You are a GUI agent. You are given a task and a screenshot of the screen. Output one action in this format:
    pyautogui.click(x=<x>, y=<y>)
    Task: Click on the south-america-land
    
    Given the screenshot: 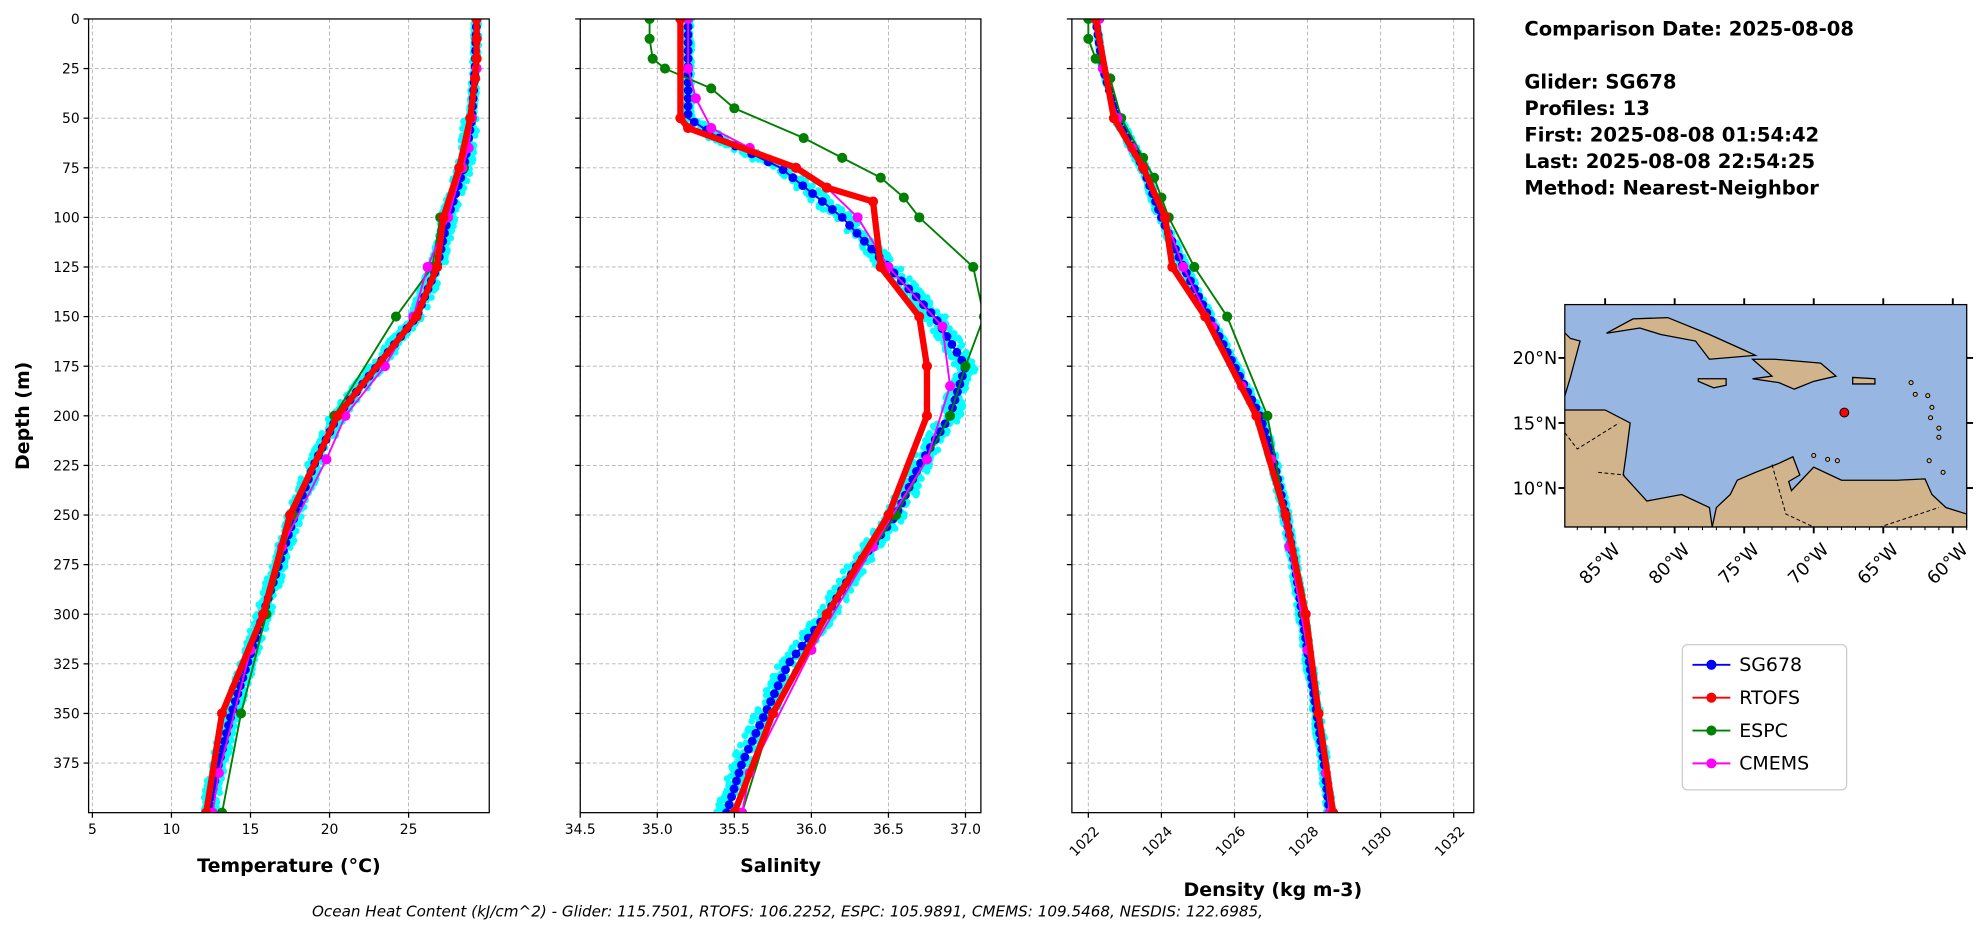 What is the action you would take?
    pyautogui.click(x=1839, y=491)
    